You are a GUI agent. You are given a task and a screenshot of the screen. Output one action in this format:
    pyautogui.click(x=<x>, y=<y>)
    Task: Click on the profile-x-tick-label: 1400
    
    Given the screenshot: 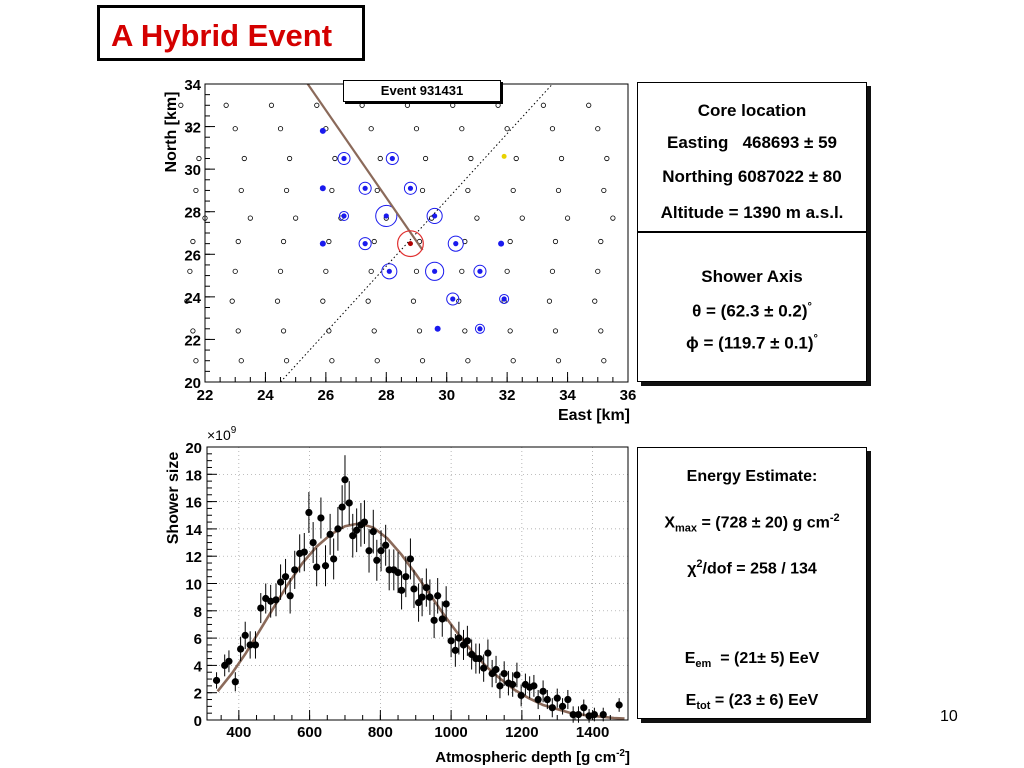 What is the action you would take?
    pyautogui.click(x=592, y=732)
    